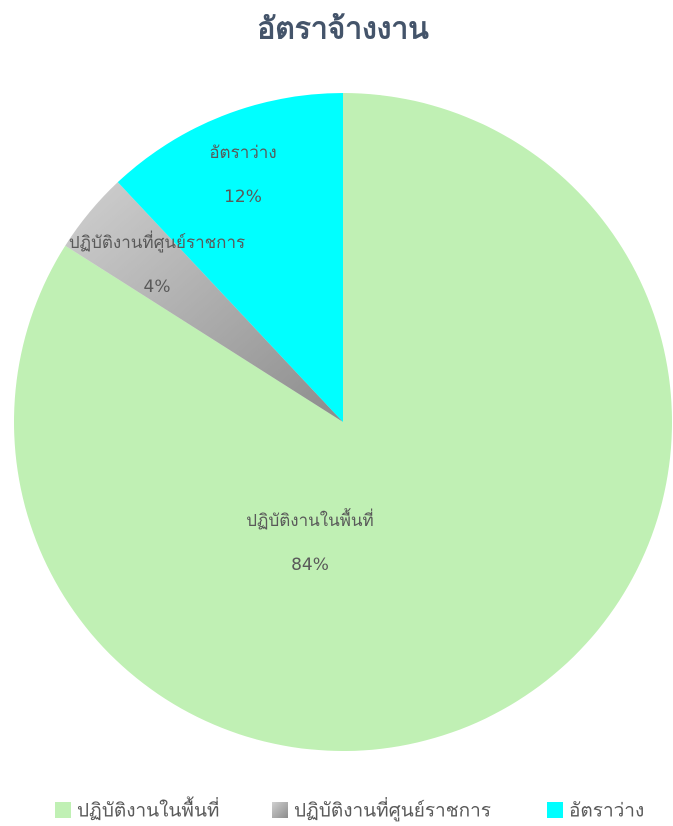 Image resolution: width=673 pixels, height=826 pixels. What do you see at coordinates (392, 809) in the screenshot?
I see `legend-label: ปฏิบัติงานที่ศูนย์ราชการ` at bounding box center [392, 809].